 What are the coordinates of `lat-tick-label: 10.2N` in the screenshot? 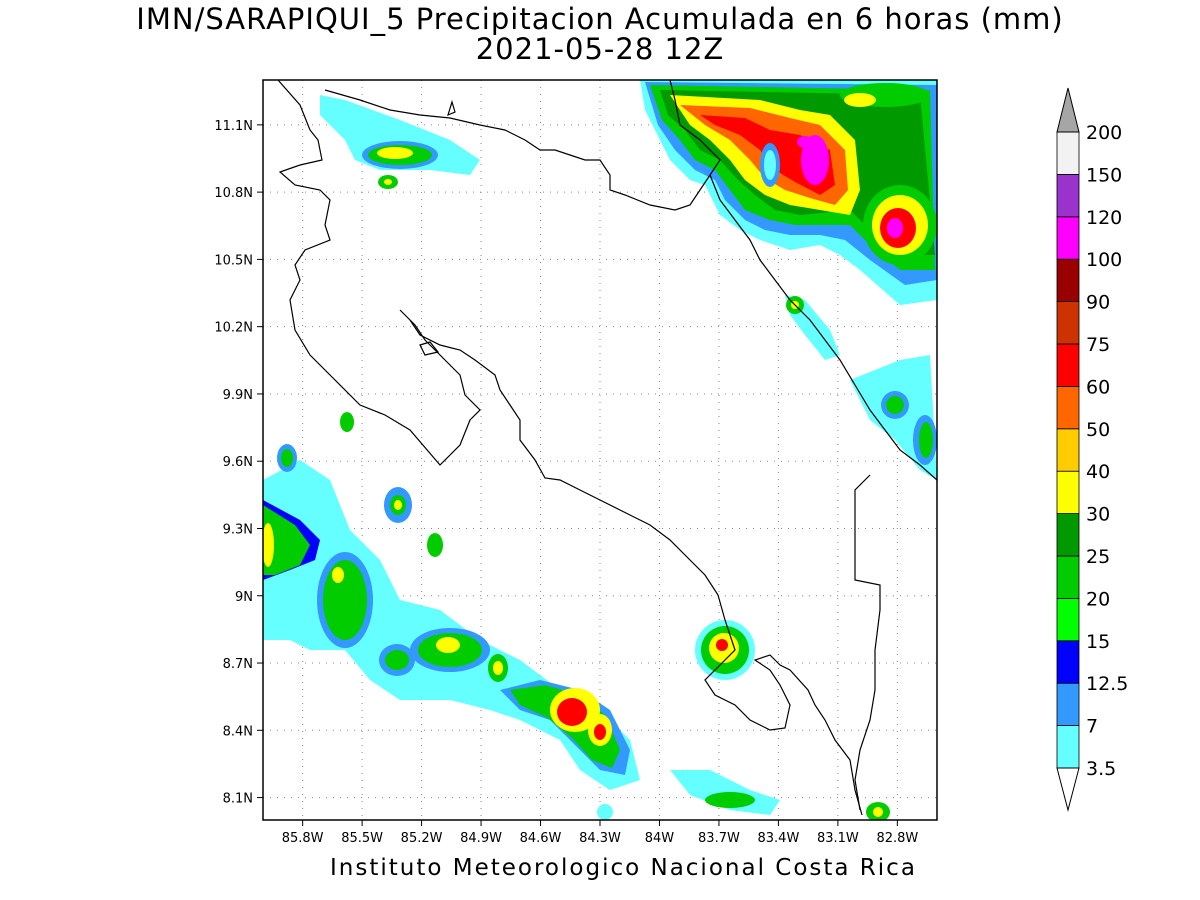 It's located at (233, 328).